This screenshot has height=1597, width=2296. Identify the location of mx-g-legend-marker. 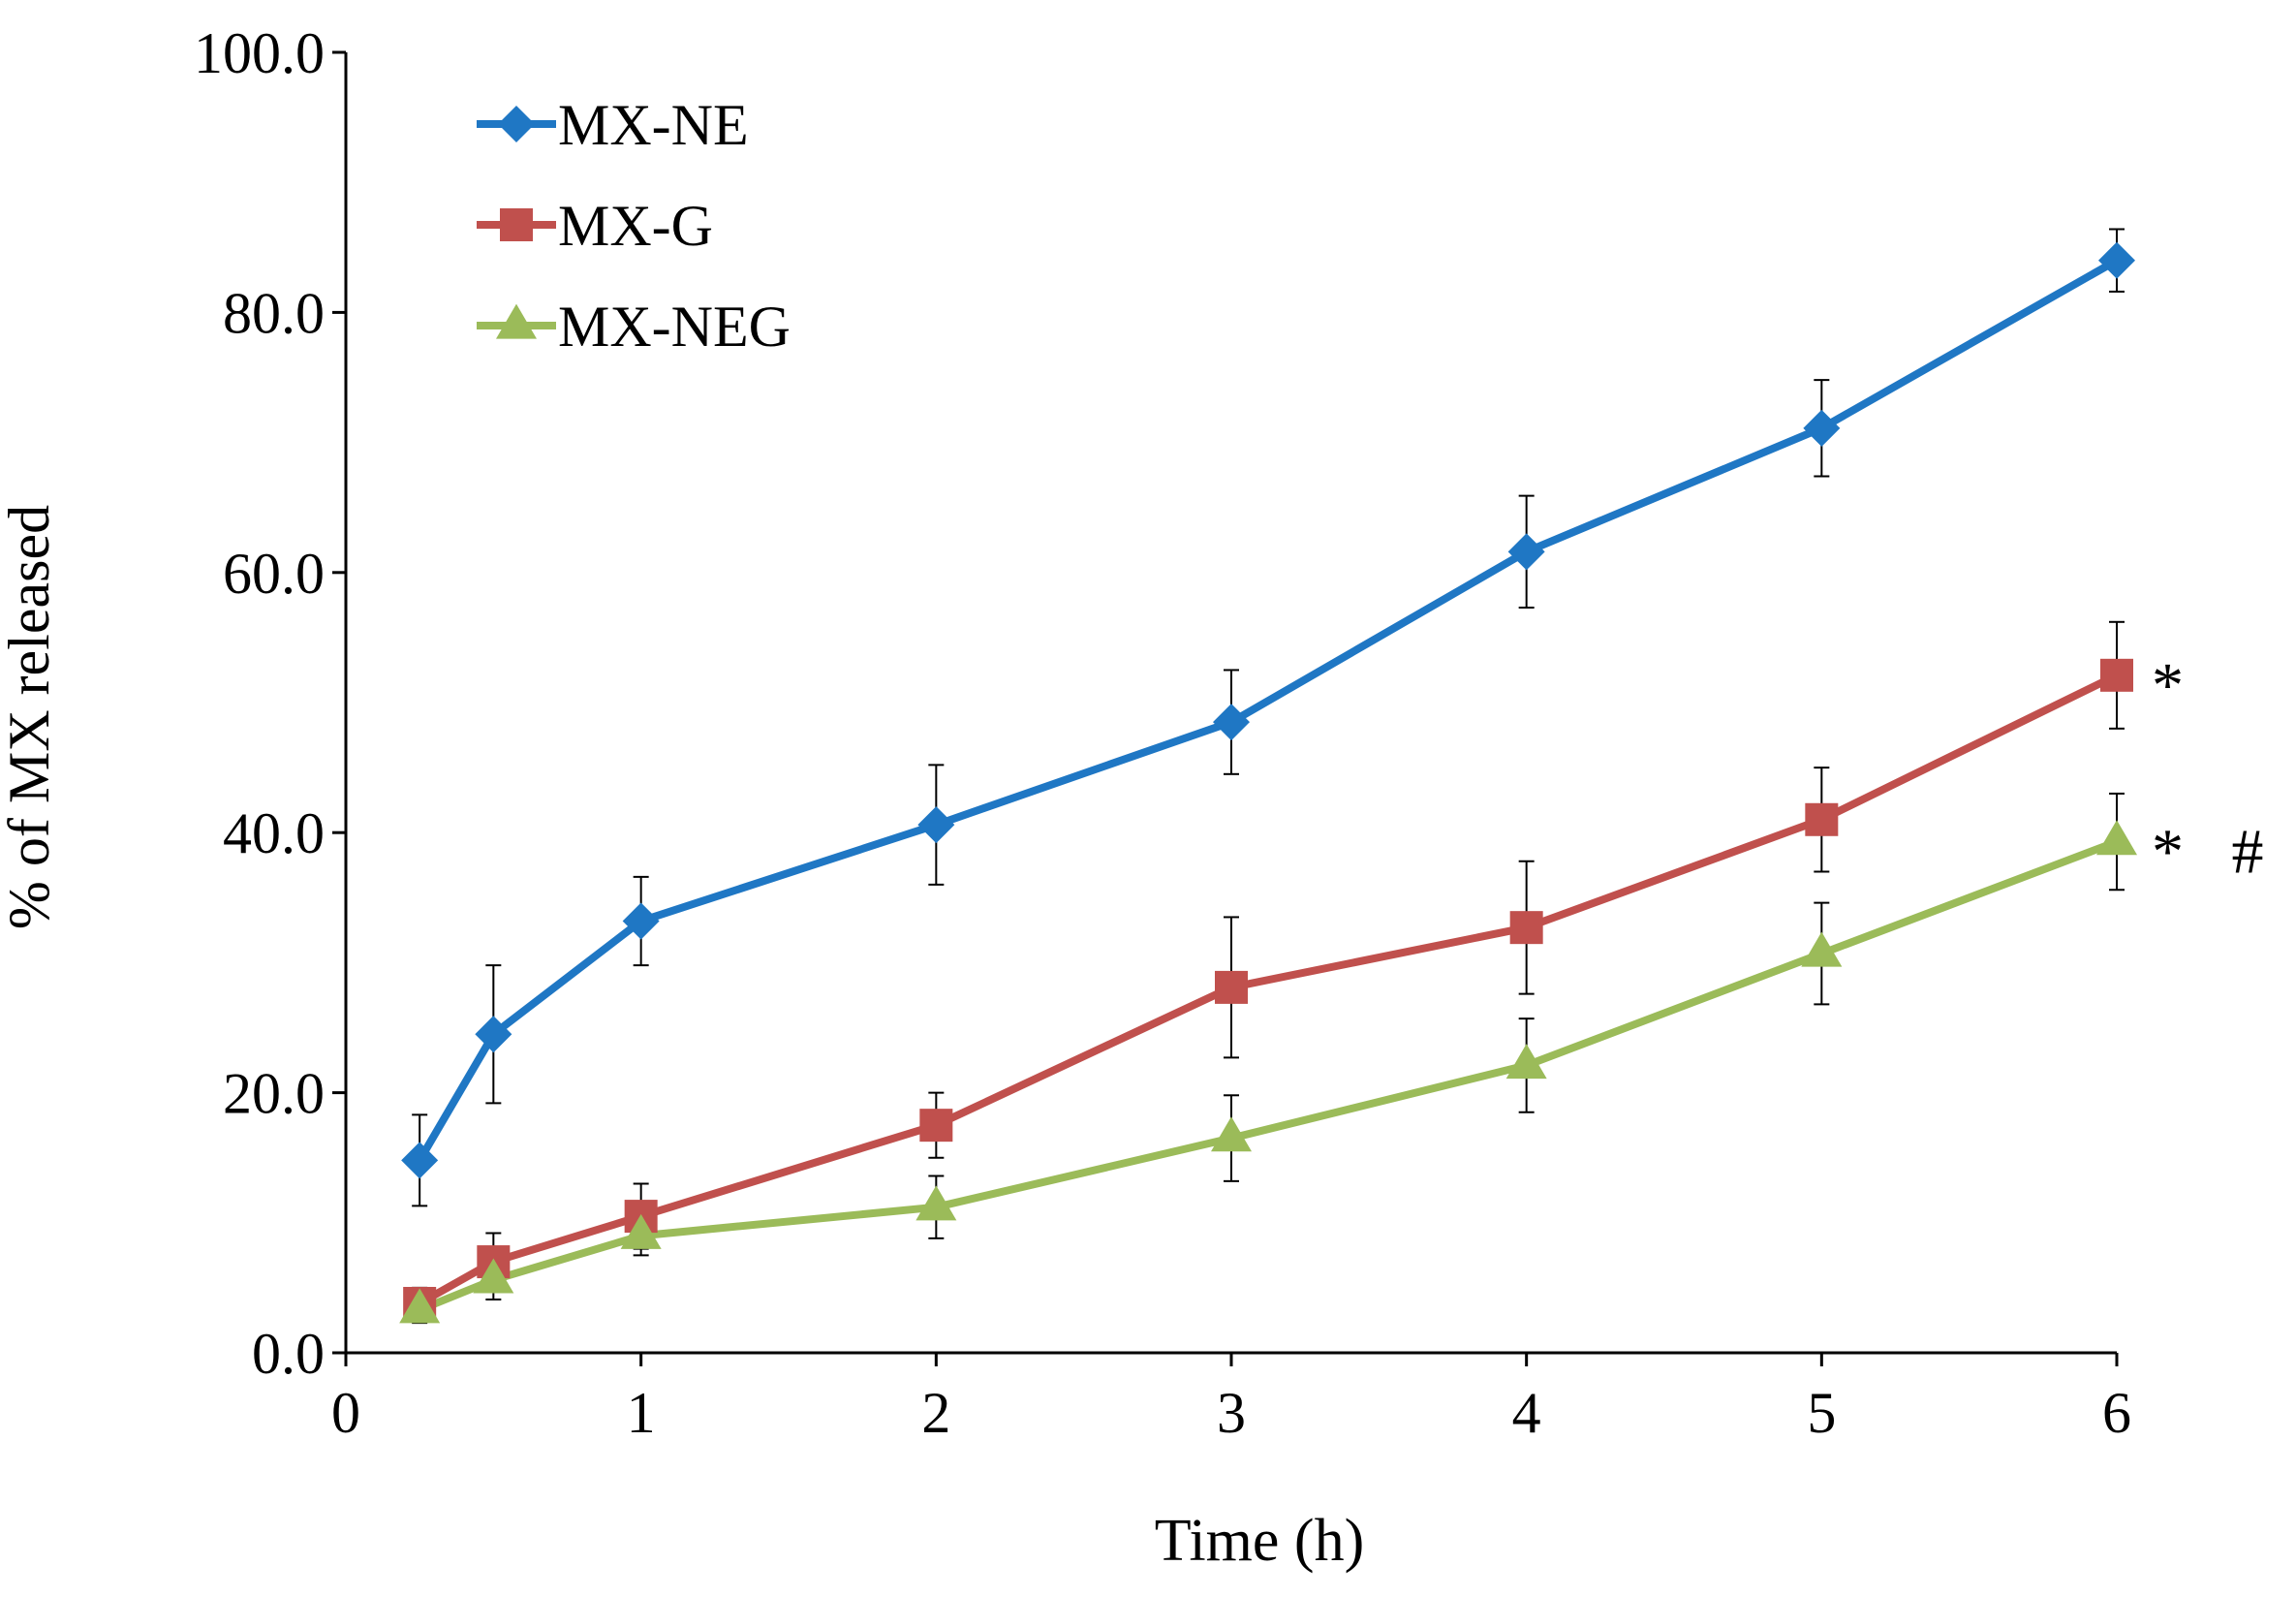
(516, 224).